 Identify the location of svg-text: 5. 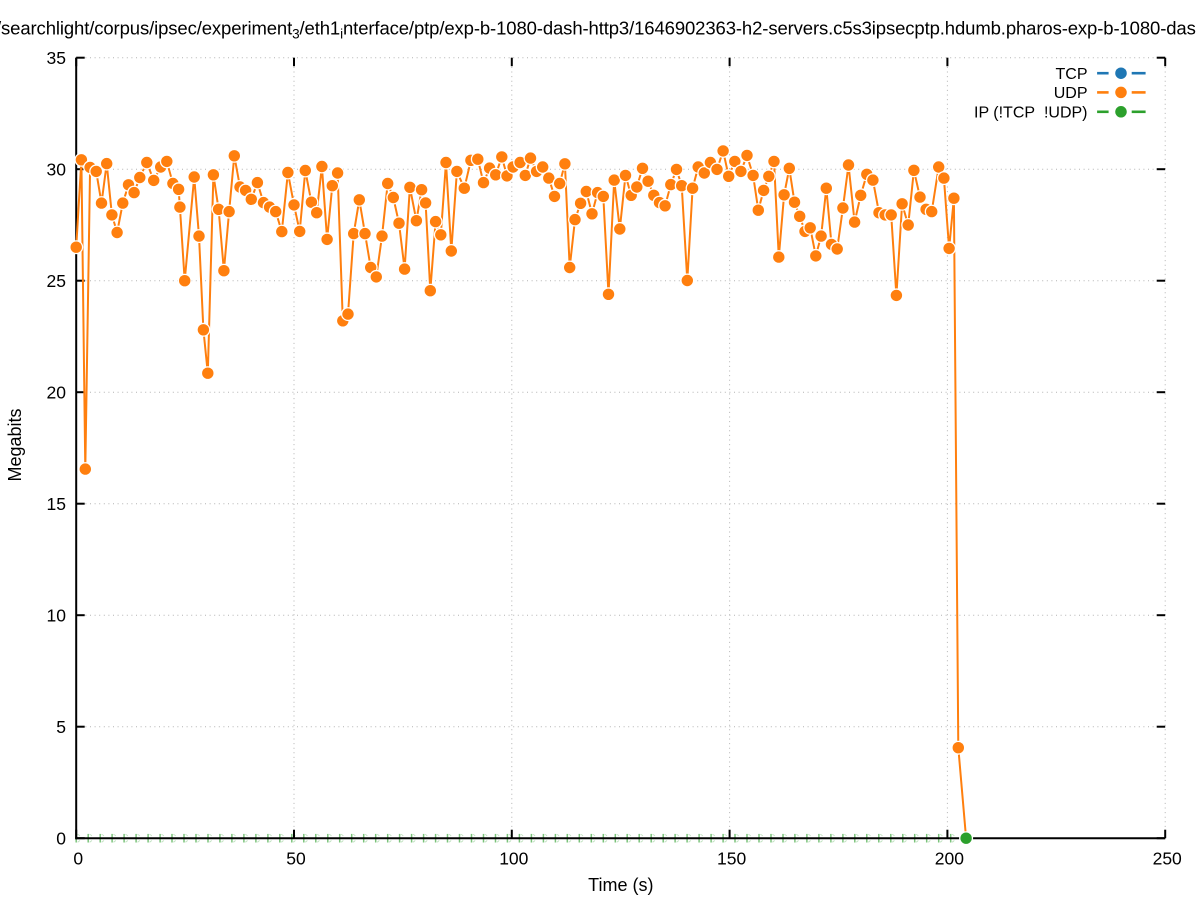
(61, 727).